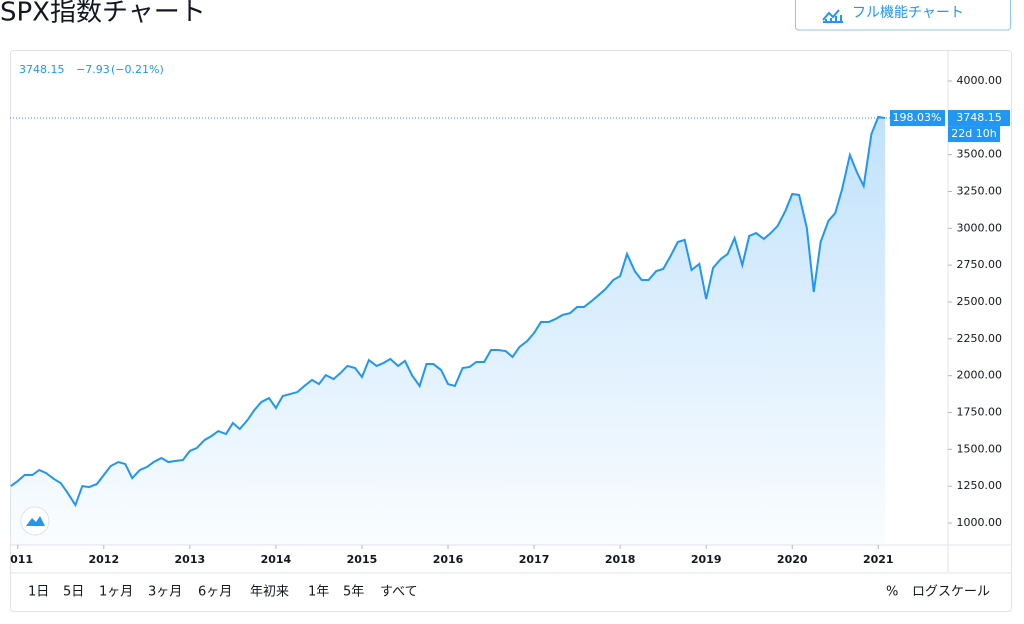  I want to click on x-tick-label: 2019, so click(706, 559).